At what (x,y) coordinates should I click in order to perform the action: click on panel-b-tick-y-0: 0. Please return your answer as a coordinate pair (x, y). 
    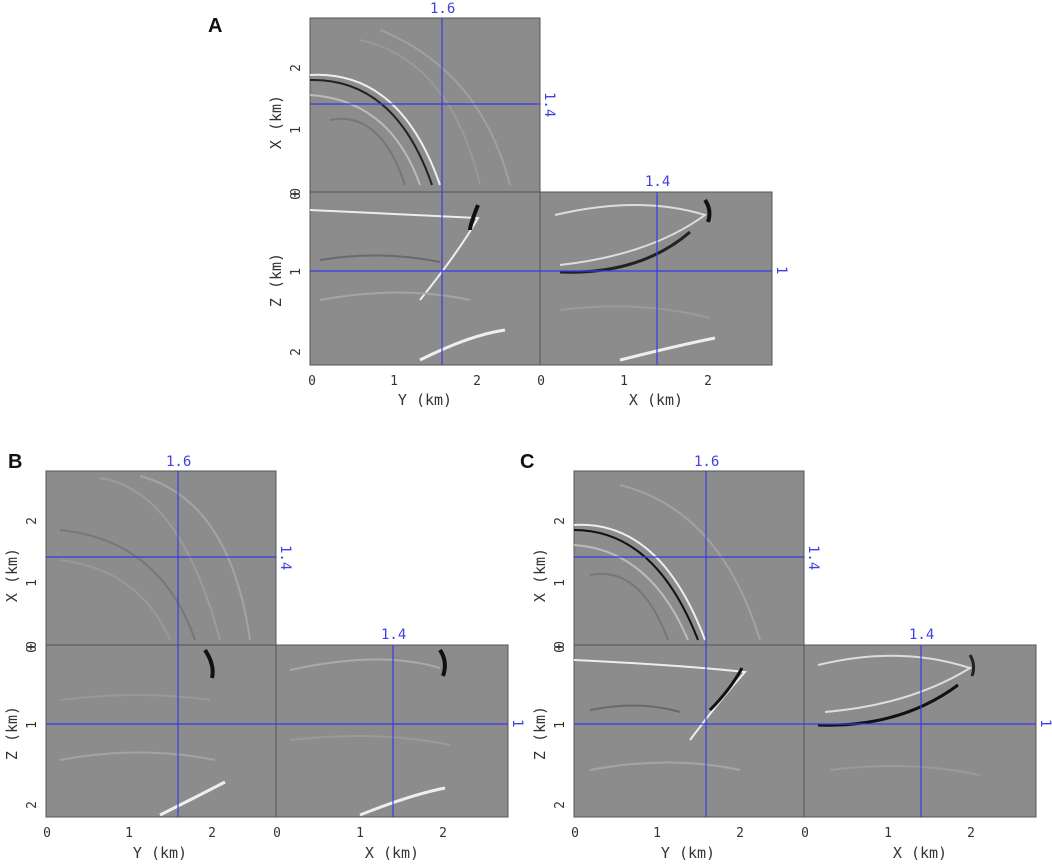
    Looking at the image, I should click on (47, 833).